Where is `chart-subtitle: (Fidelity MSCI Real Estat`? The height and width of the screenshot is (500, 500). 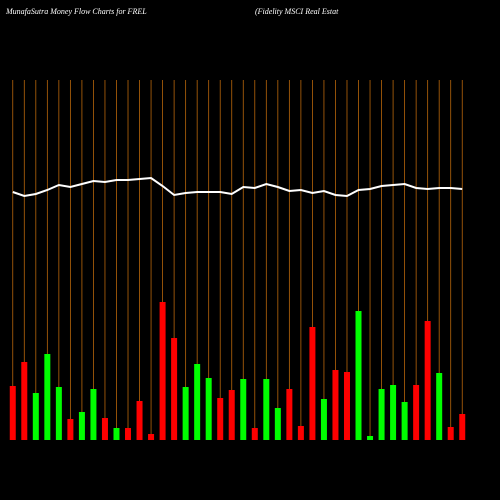
chart-subtitle: (Fidelity MSCI Real Estat is located at coordinates (297, 11).